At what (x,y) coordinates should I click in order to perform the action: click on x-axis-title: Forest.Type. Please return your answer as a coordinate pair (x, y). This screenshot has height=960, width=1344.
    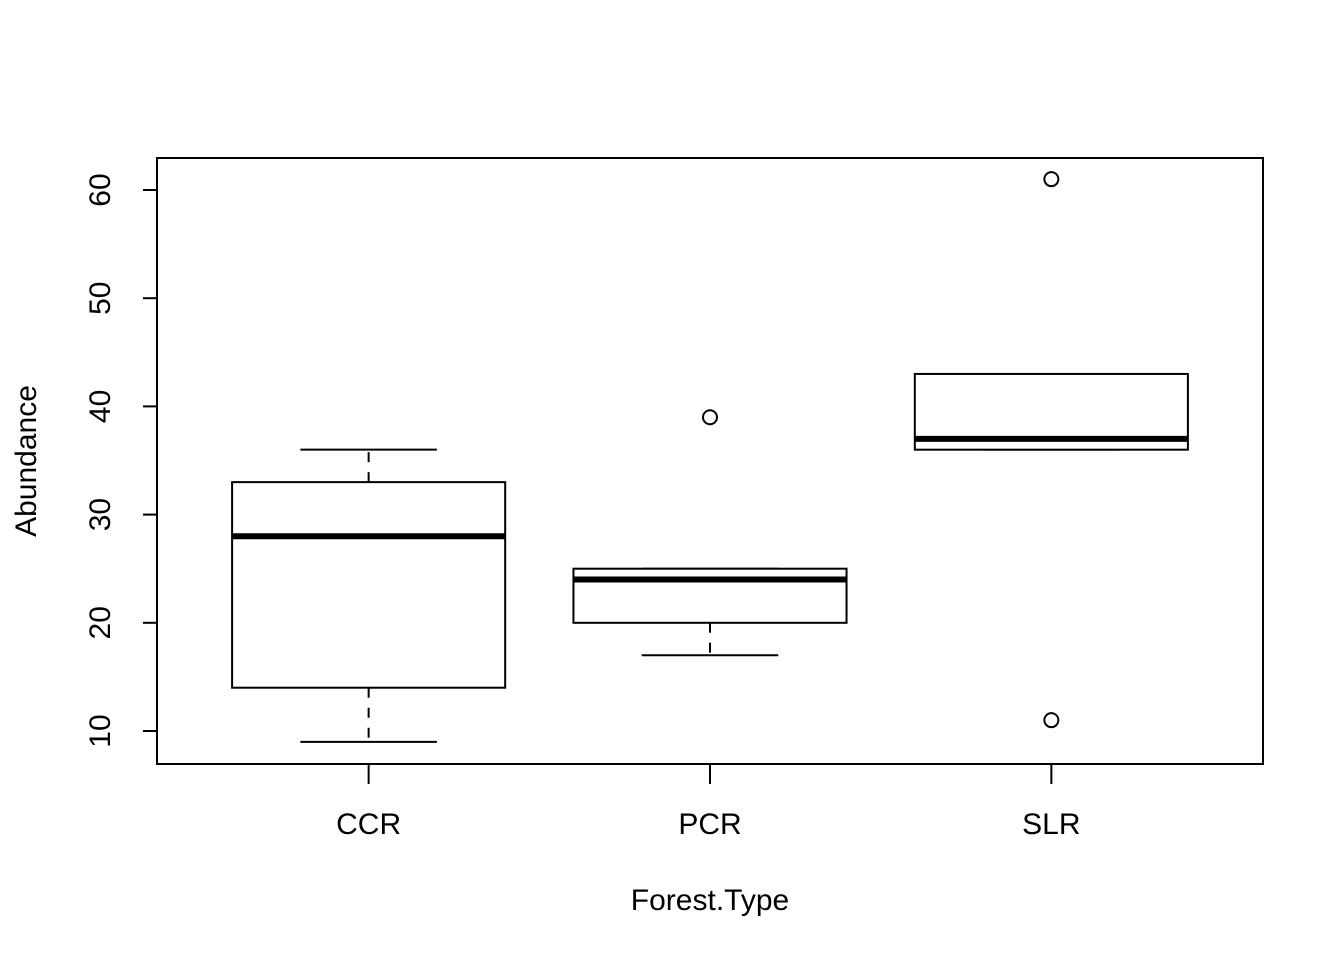
    Looking at the image, I should click on (710, 900).